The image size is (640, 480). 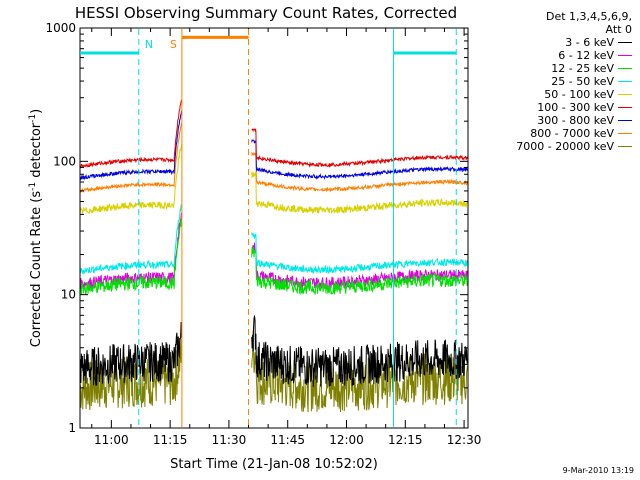 What do you see at coordinates (464, 440) in the screenshot?
I see `x-tick-label: 12:30` at bounding box center [464, 440].